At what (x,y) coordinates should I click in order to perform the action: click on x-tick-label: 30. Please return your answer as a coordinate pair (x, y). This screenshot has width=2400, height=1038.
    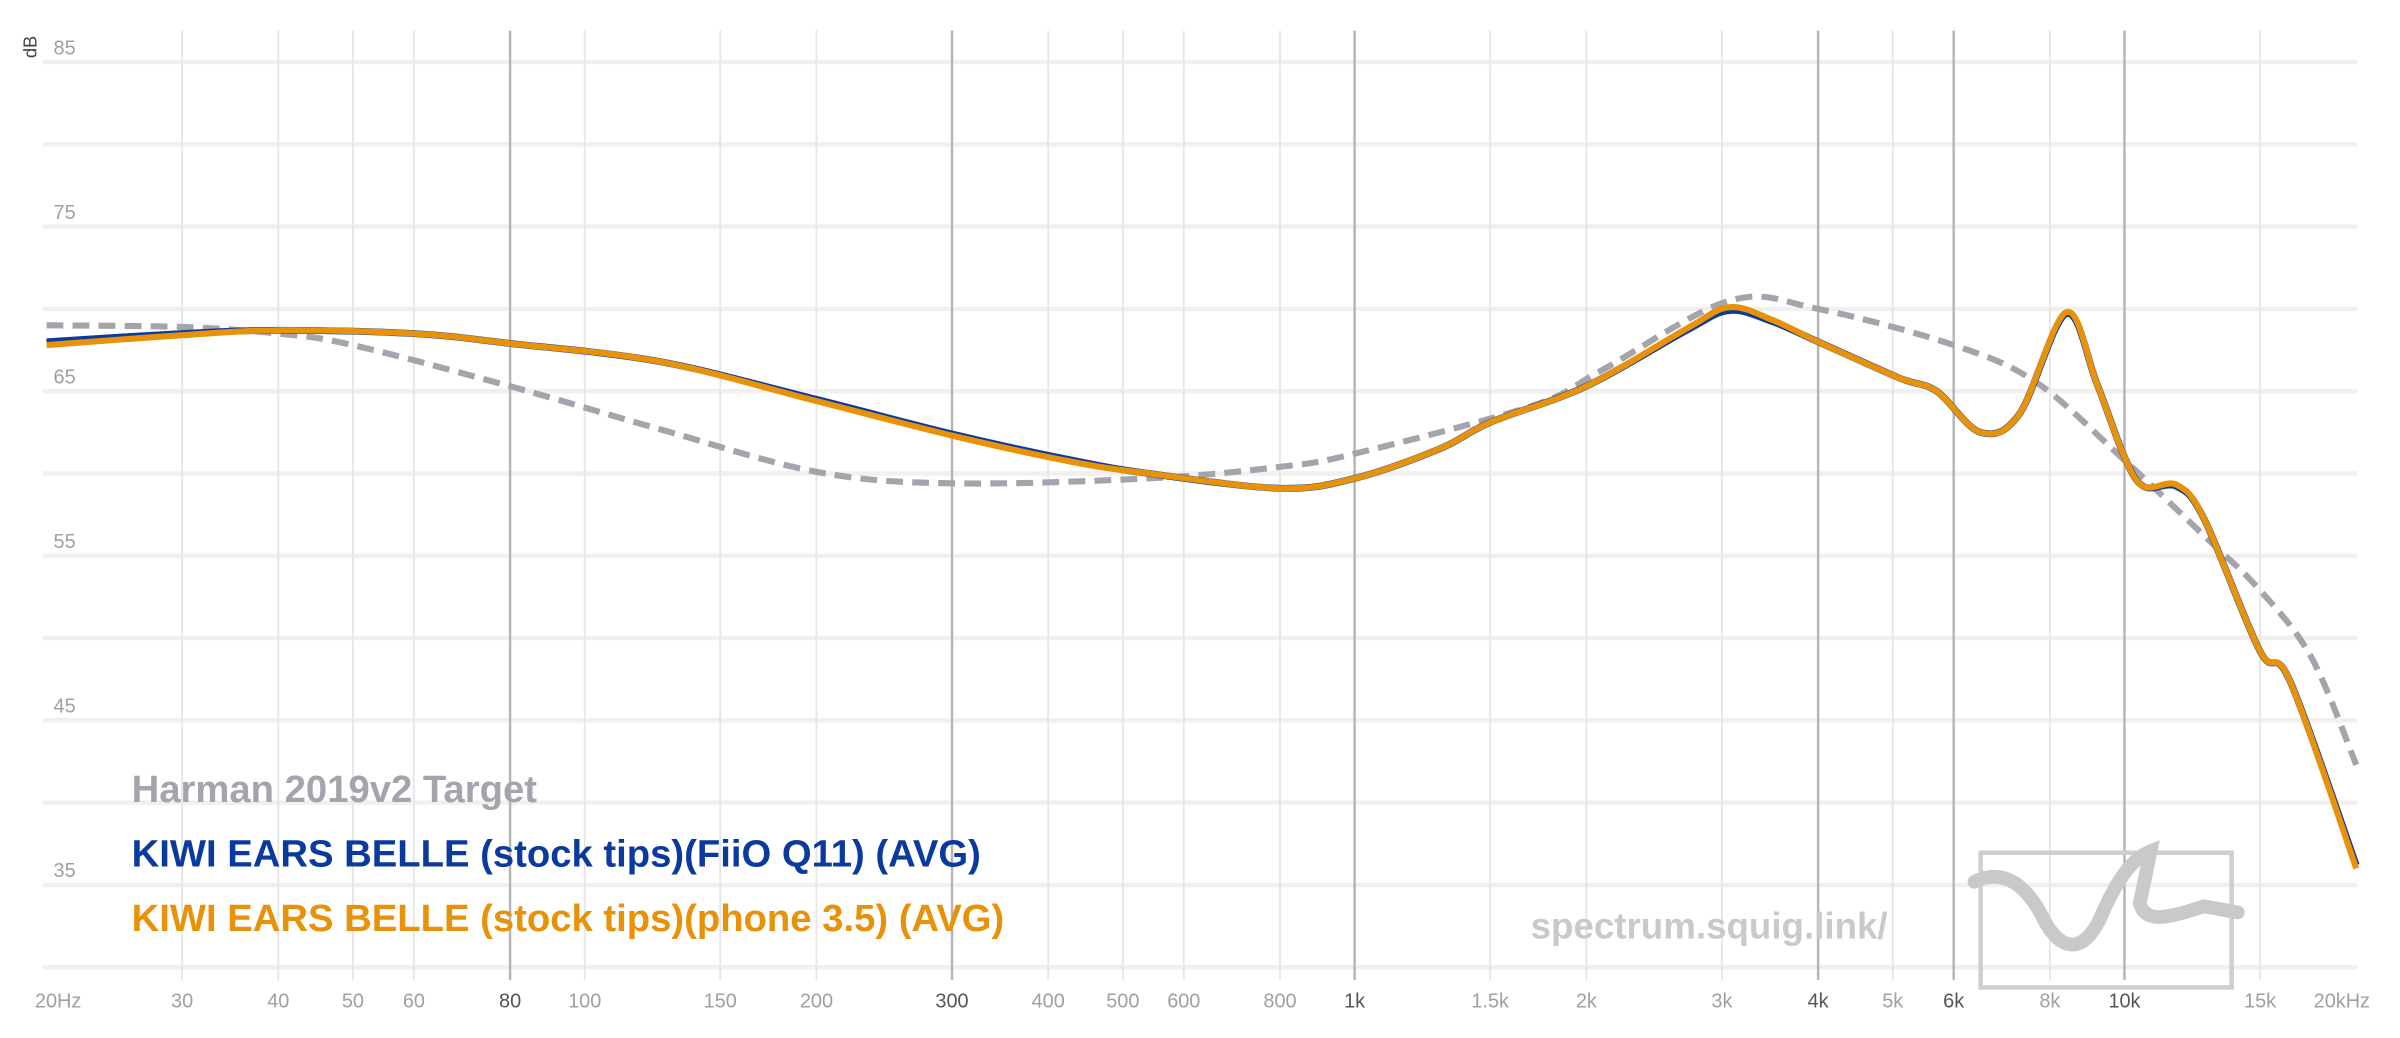
    Looking at the image, I should click on (182, 1001).